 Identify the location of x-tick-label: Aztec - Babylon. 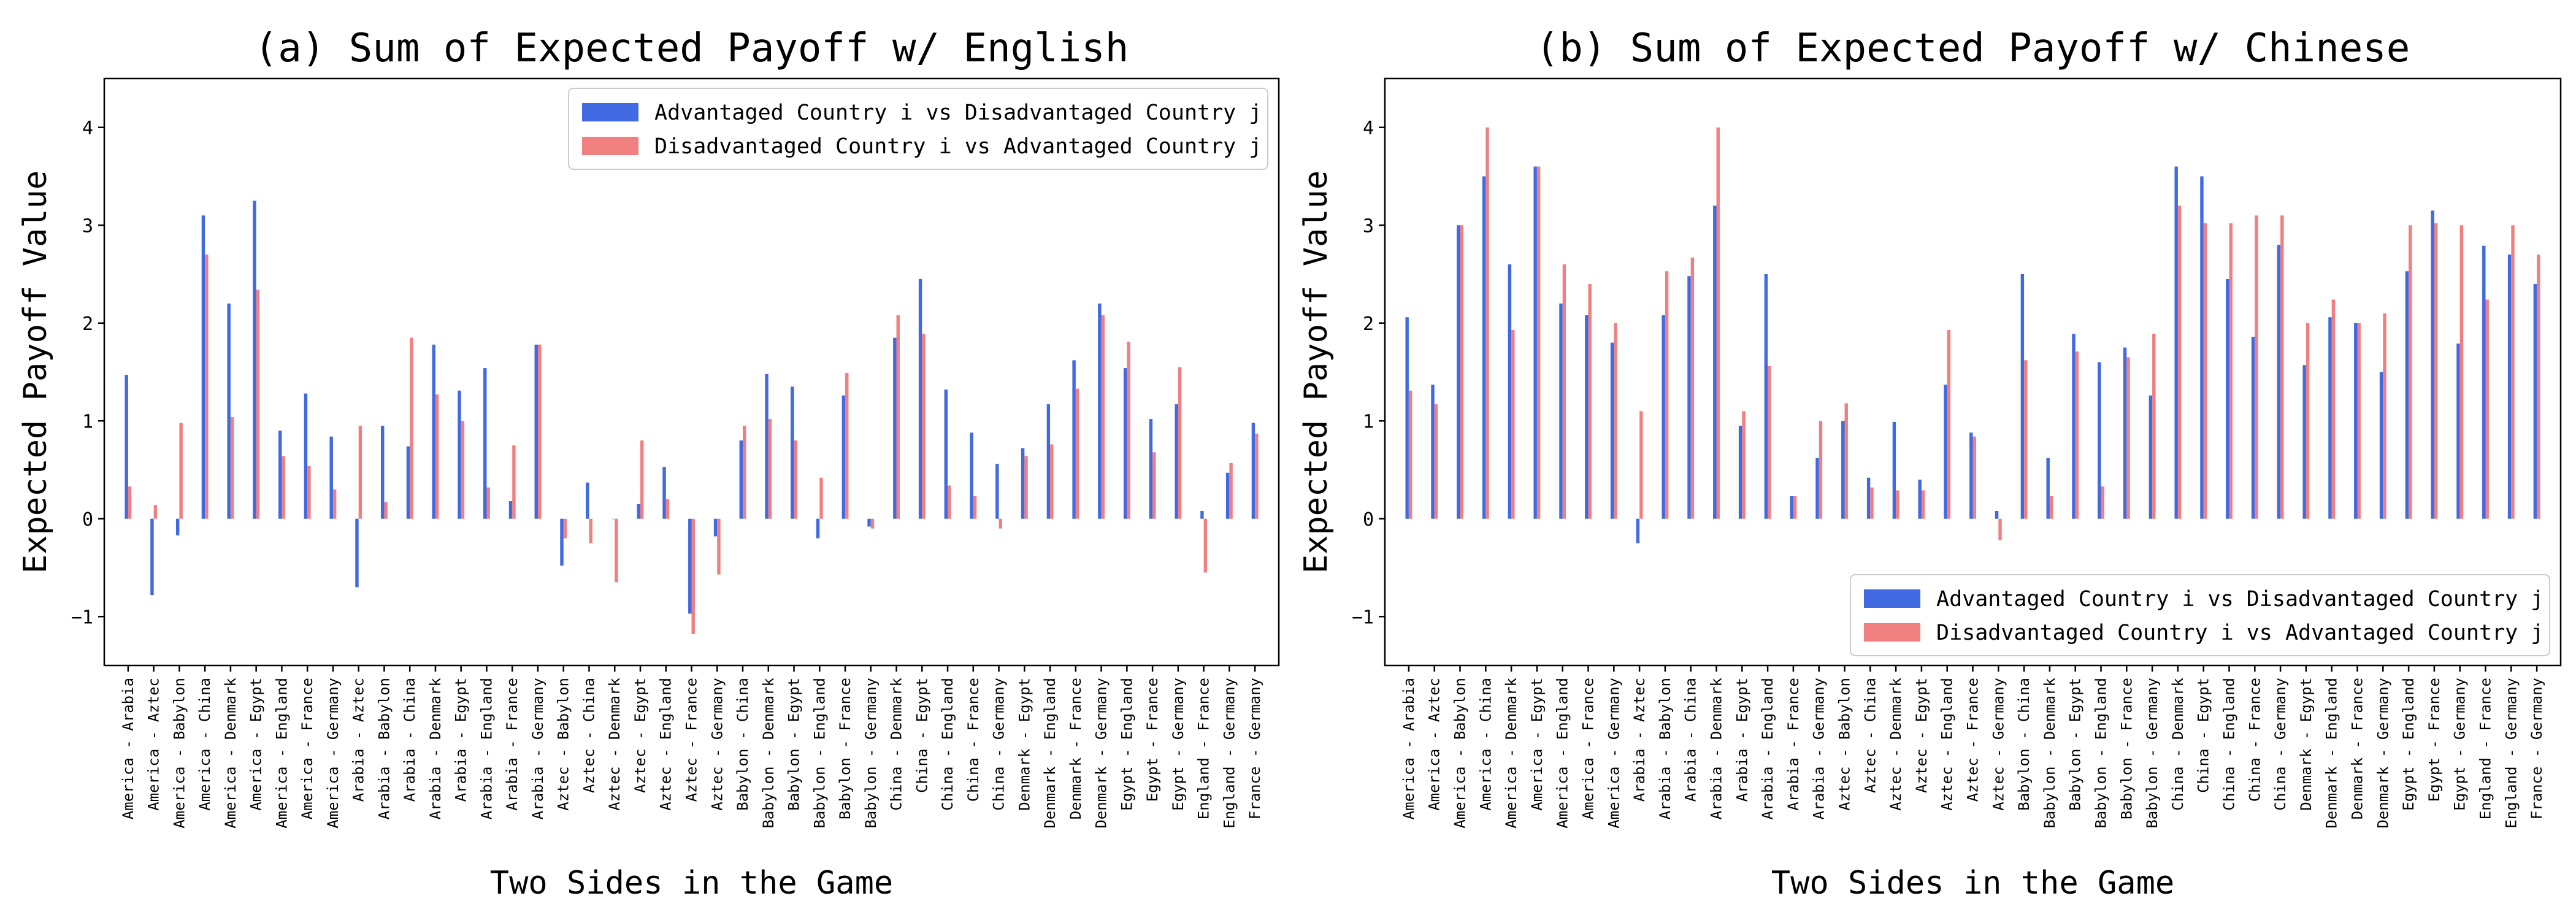
(563, 744).